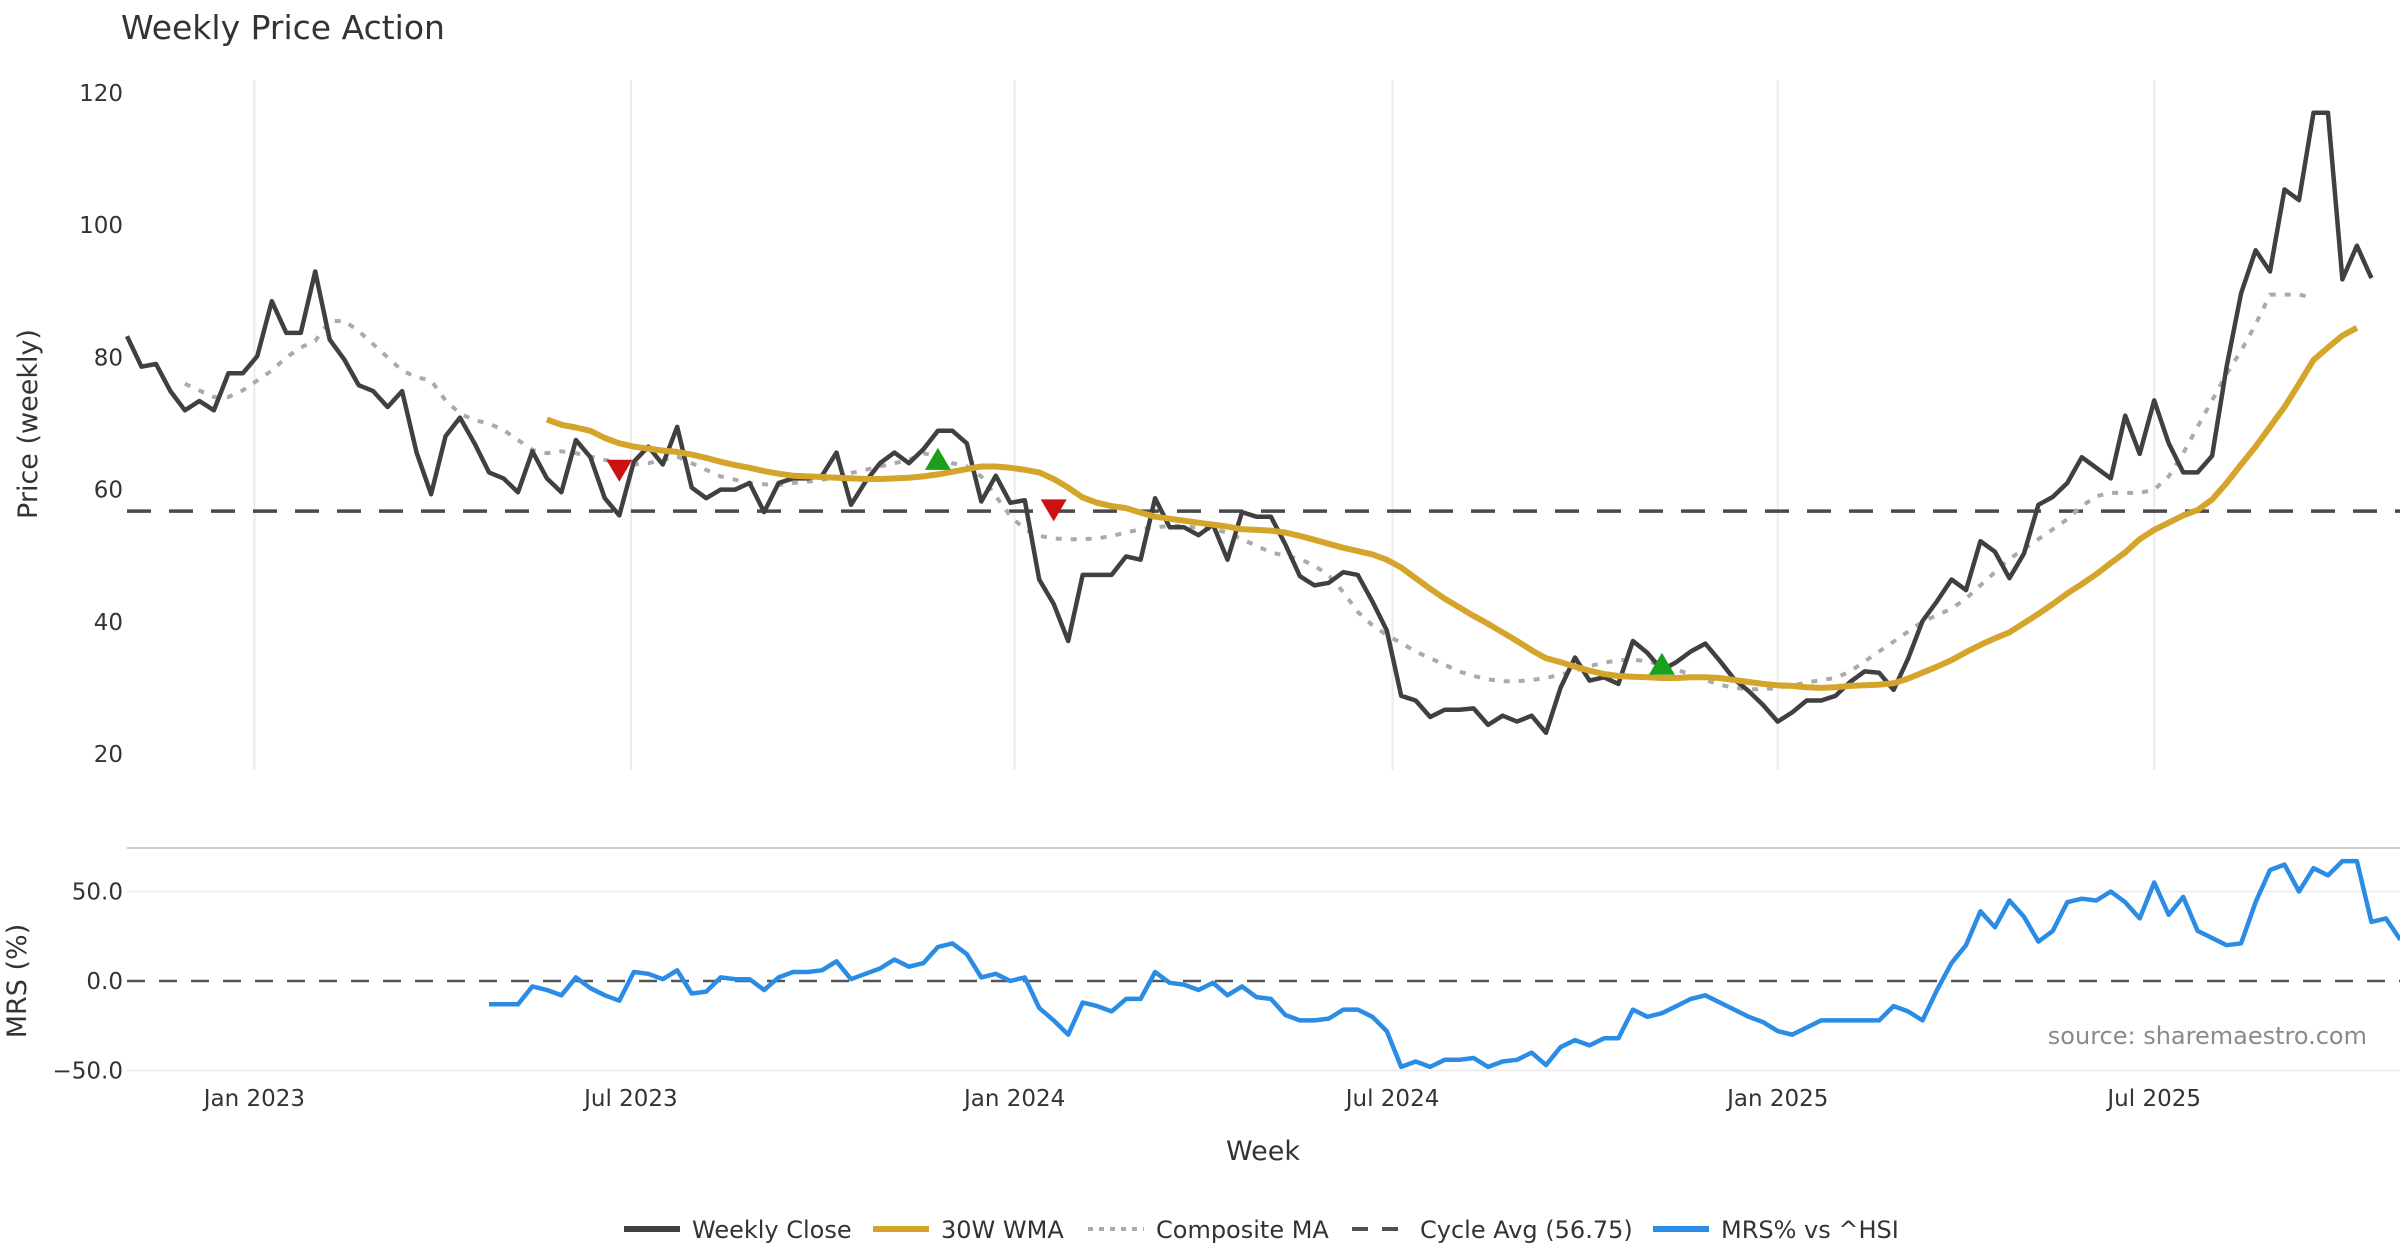  What do you see at coordinates (28, 424) in the screenshot?
I see `price-y-axis-label: Price (weekly)` at bounding box center [28, 424].